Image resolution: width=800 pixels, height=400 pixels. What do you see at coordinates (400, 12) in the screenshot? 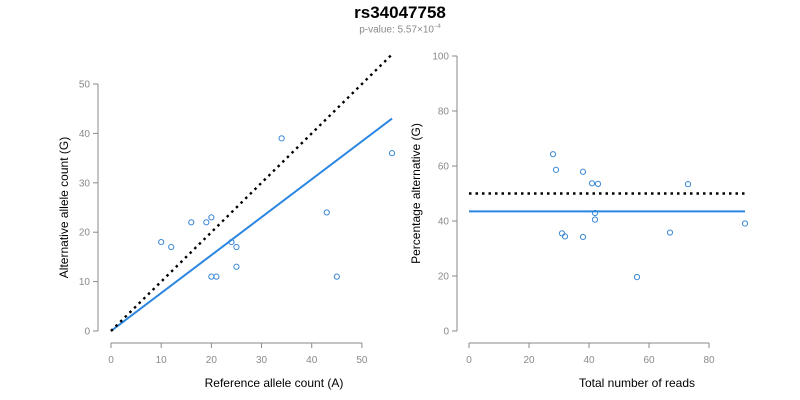
I see `chart-title: rs34047758` at bounding box center [400, 12].